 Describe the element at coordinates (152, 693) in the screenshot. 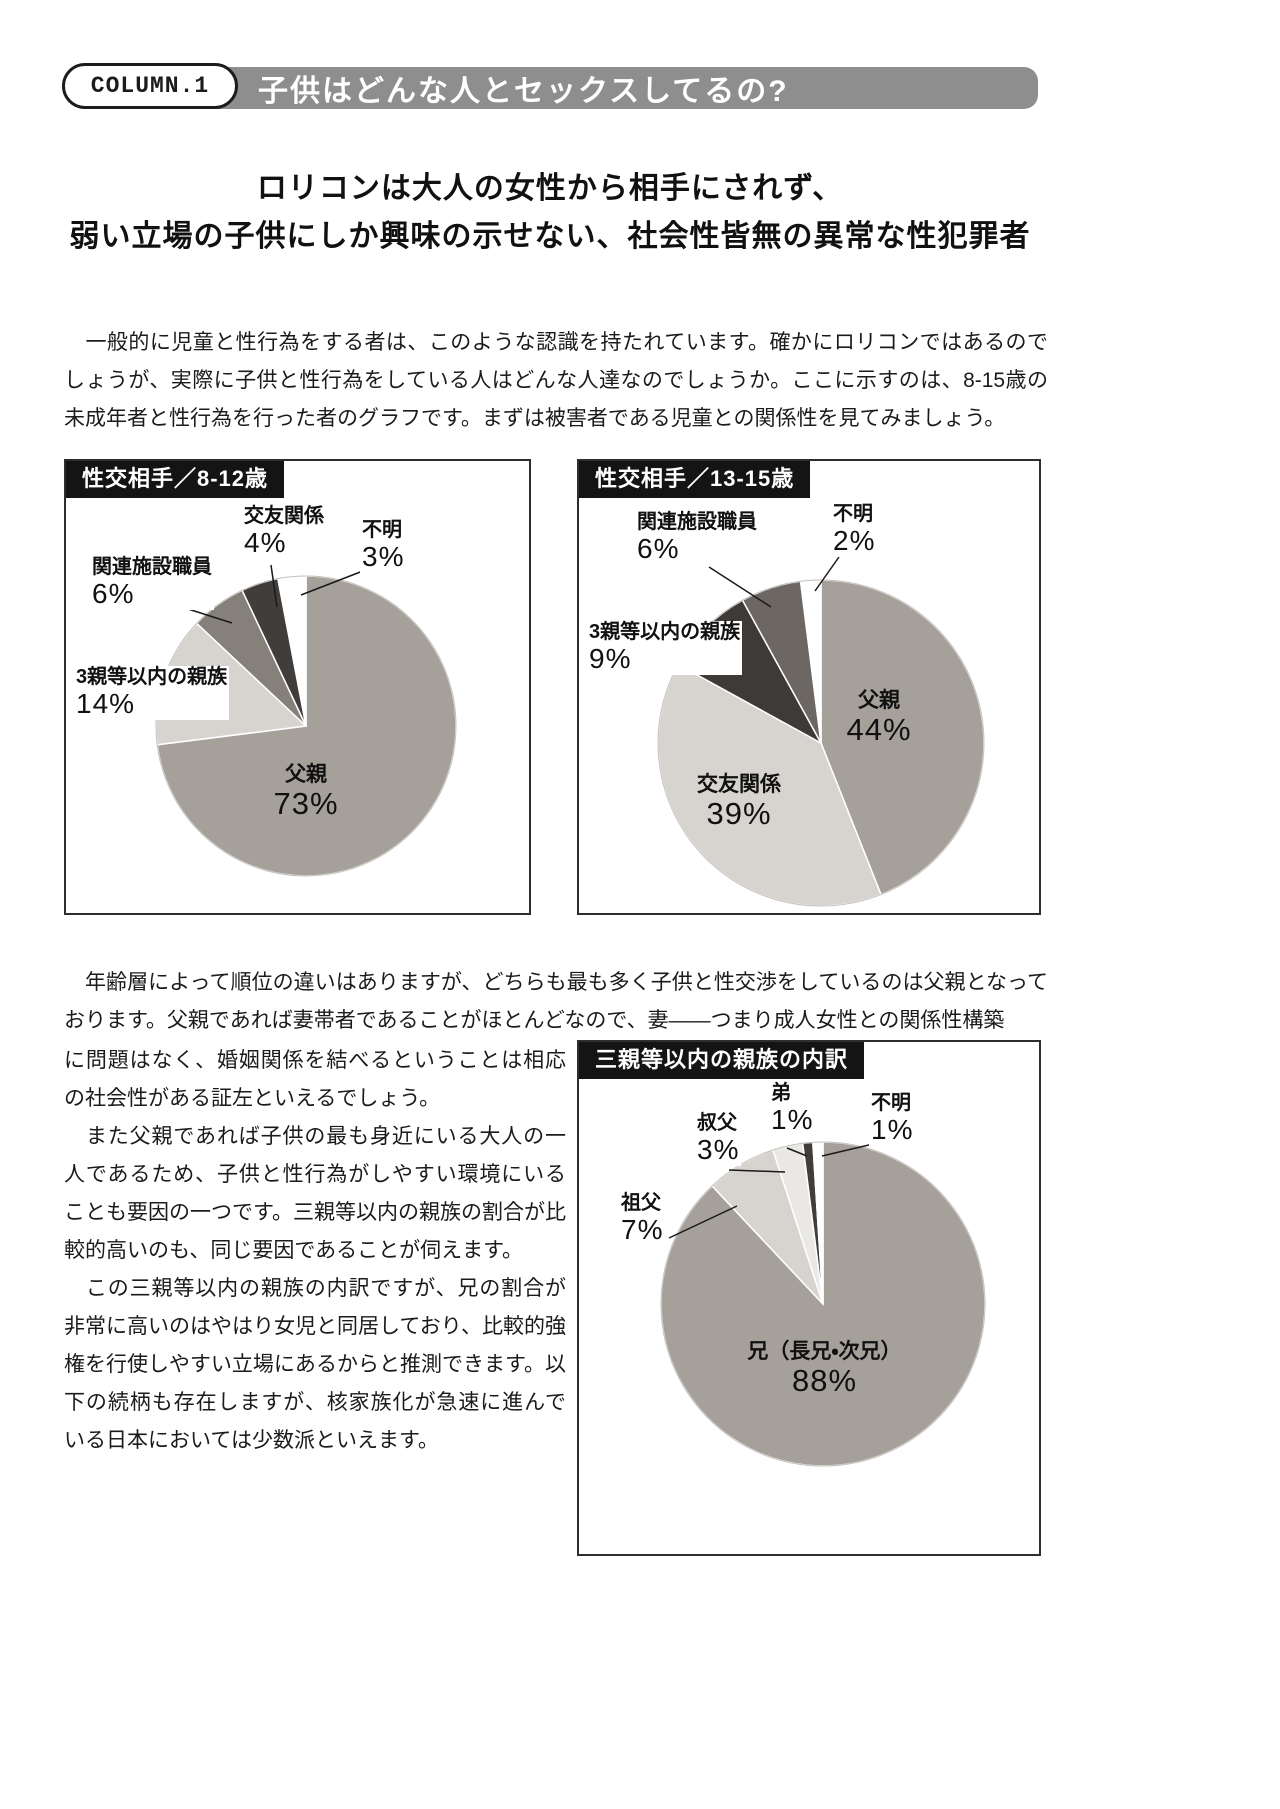

I see `pie-label-relatives: 3親等以内の親族 14%` at that location.